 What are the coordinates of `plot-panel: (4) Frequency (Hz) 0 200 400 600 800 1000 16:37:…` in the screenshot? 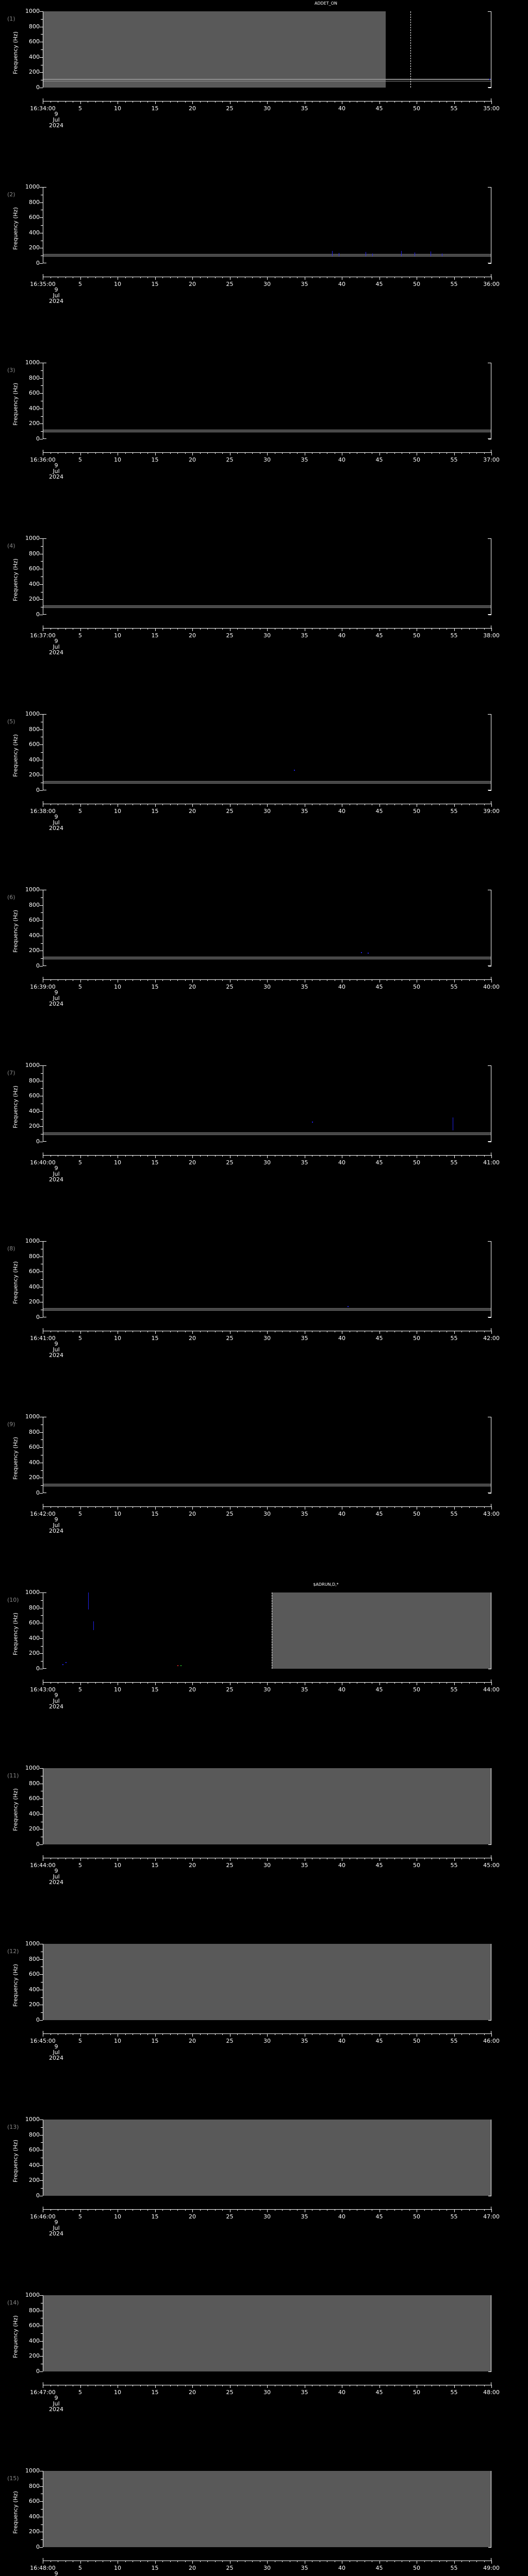 It's located at (264, 615).